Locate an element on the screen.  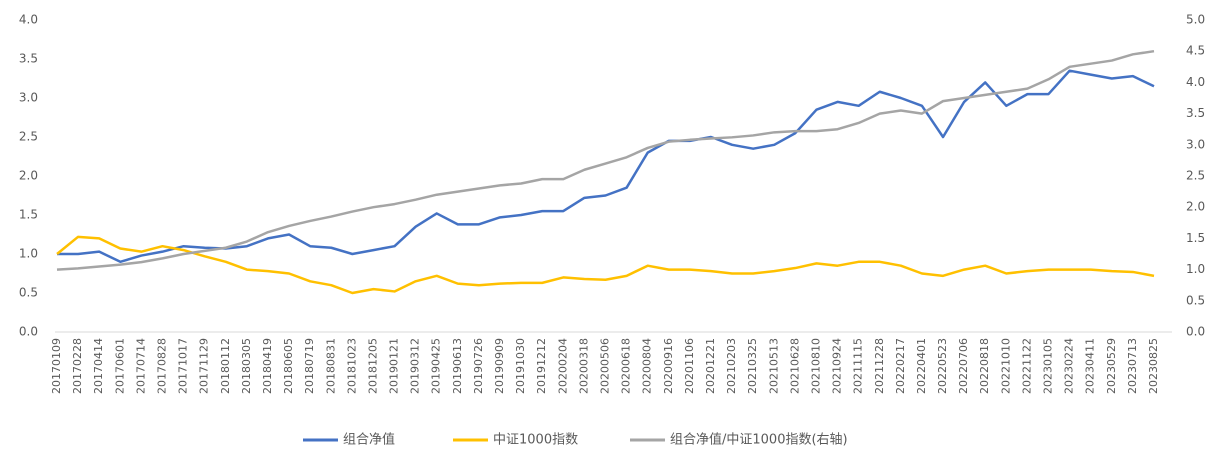
y-tick-label: 2.0 is located at coordinates (28, 176).